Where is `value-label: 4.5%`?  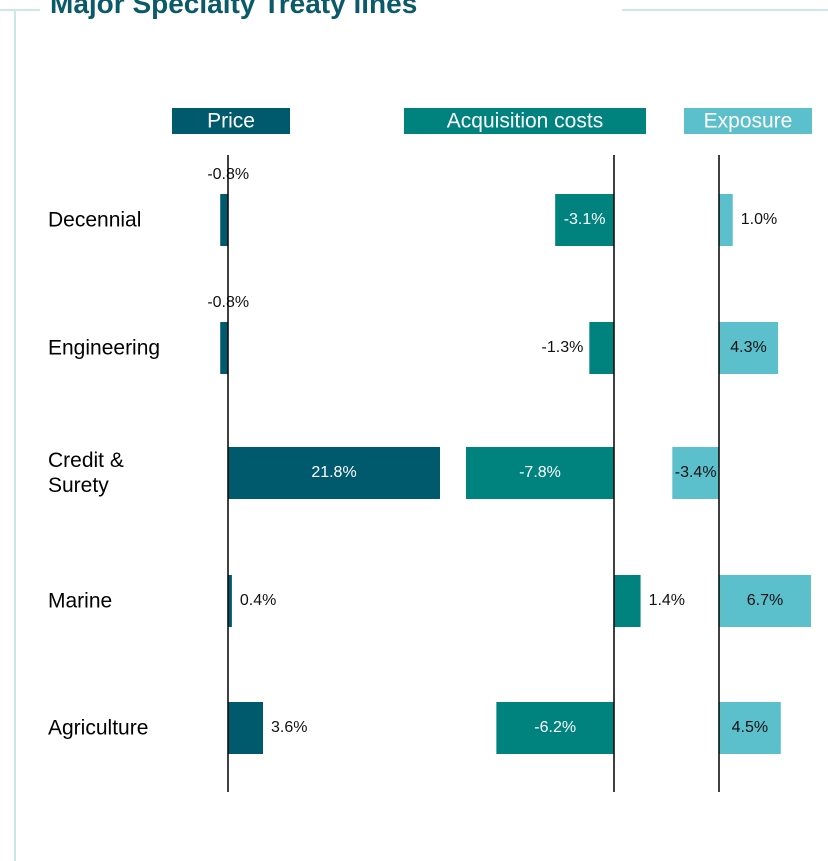
value-label: 4.5% is located at coordinates (750, 727).